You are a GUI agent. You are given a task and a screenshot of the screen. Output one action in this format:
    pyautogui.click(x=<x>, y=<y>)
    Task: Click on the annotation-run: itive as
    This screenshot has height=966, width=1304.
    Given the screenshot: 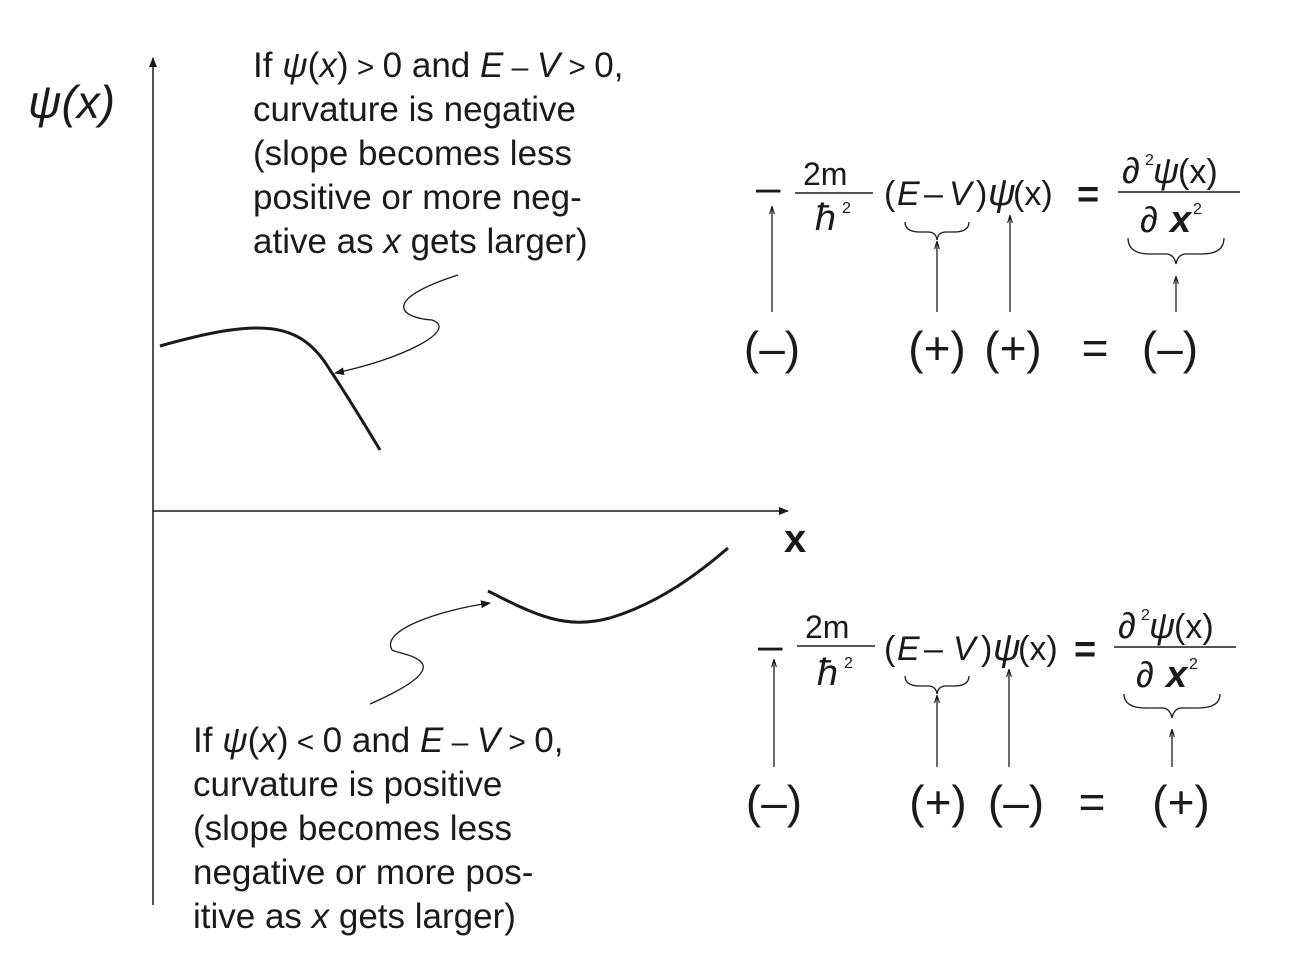 What is the action you would take?
    pyautogui.click(x=252, y=916)
    